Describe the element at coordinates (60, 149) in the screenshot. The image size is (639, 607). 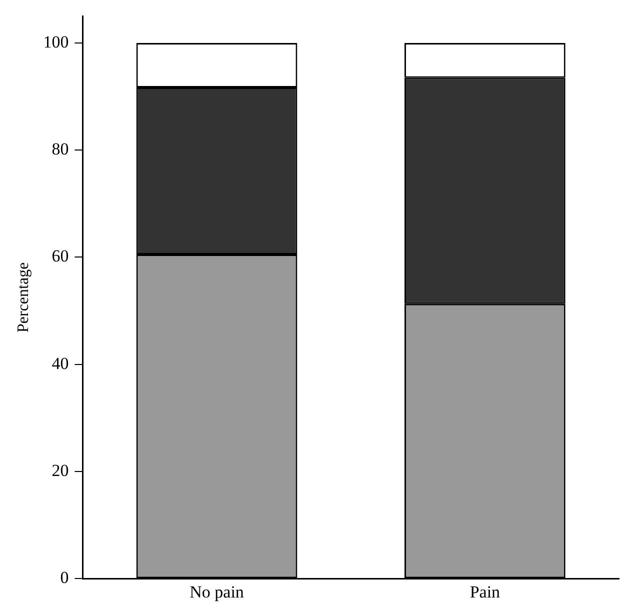
I see `y-tick-label: 80` at that location.